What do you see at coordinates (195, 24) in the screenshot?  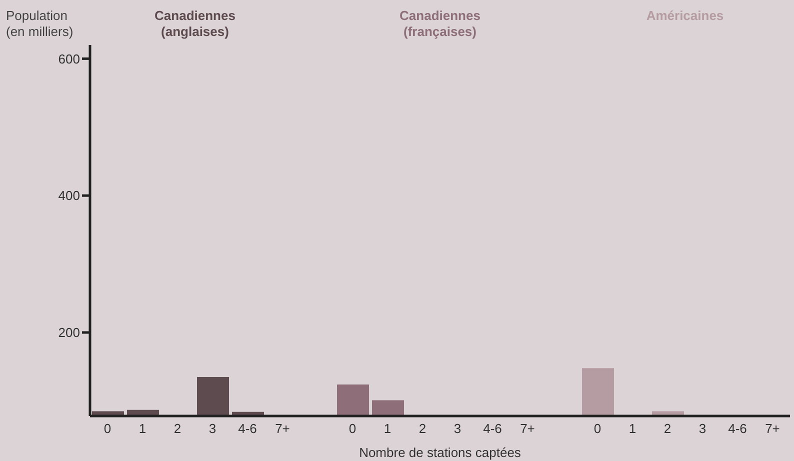 I see `text: Canadiennes (anglaises)` at bounding box center [195, 24].